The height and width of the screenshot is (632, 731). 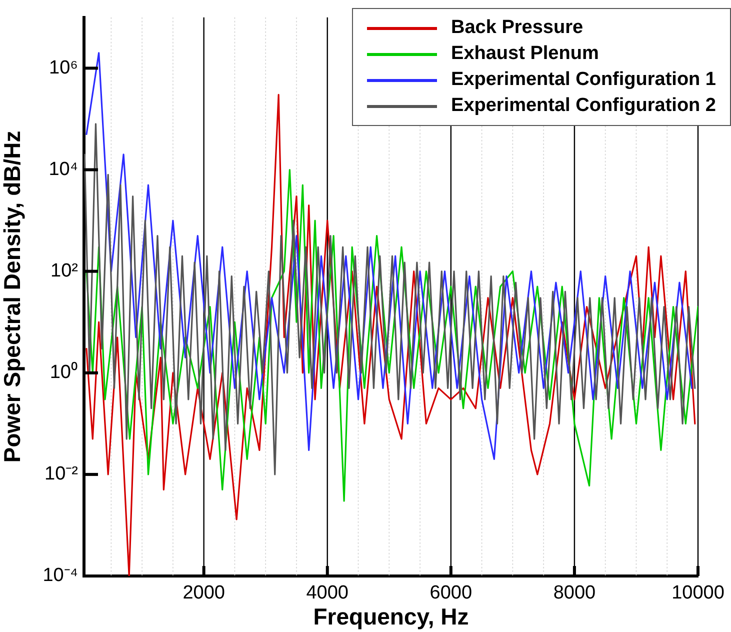 What do you see at coordinates (583, 106) in the screenshot?
I see `legend-label: Experimental Configuration 2` at bounding box center [583, 106].